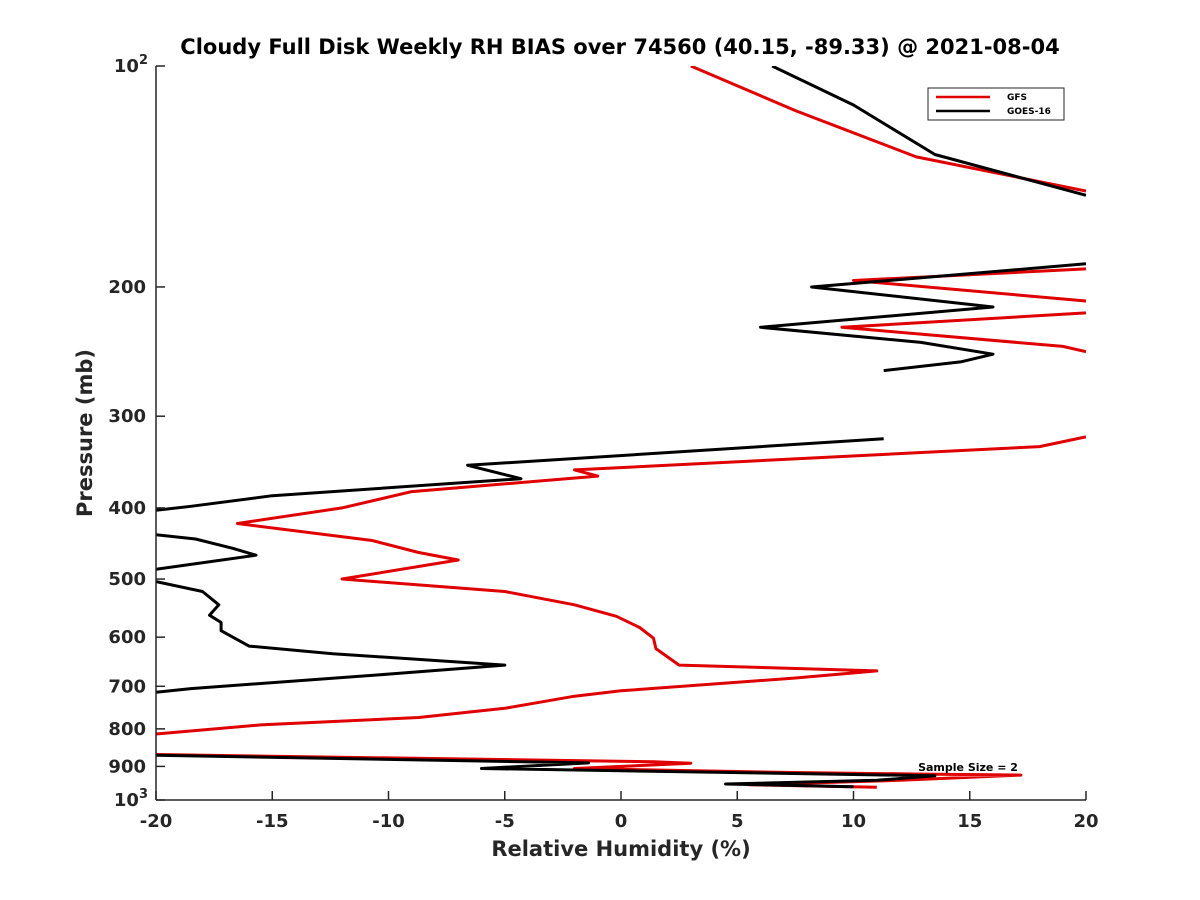 This screenshot has width=1200, height=900. Describe the element at coordinates (127, 686) in the screenshot. I see `y-tick-label: 700` at that location.